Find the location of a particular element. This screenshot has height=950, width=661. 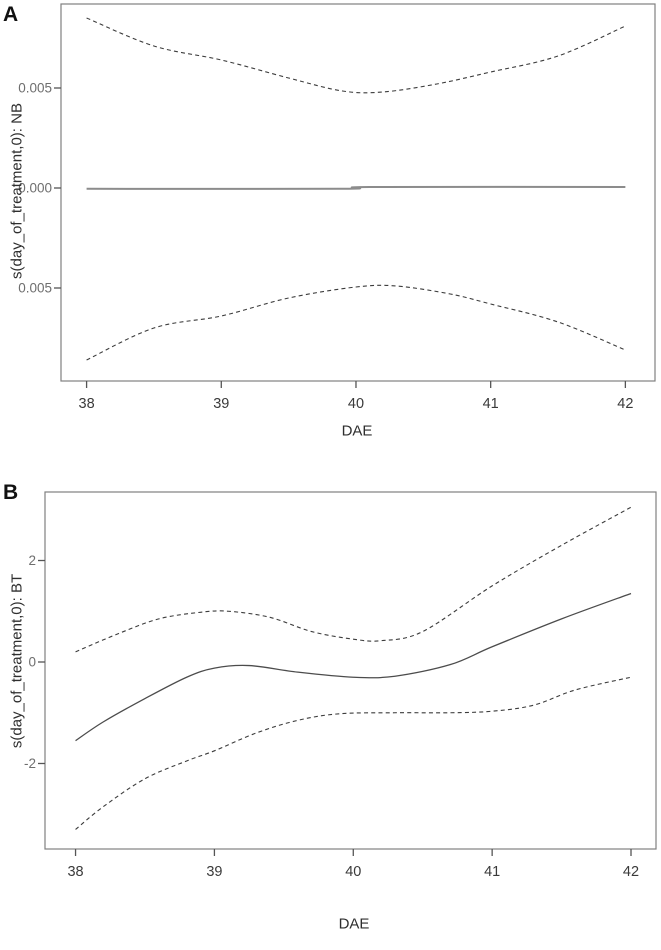

panel-b-x-axis-title: DAE is located at coordinates (354, 924).